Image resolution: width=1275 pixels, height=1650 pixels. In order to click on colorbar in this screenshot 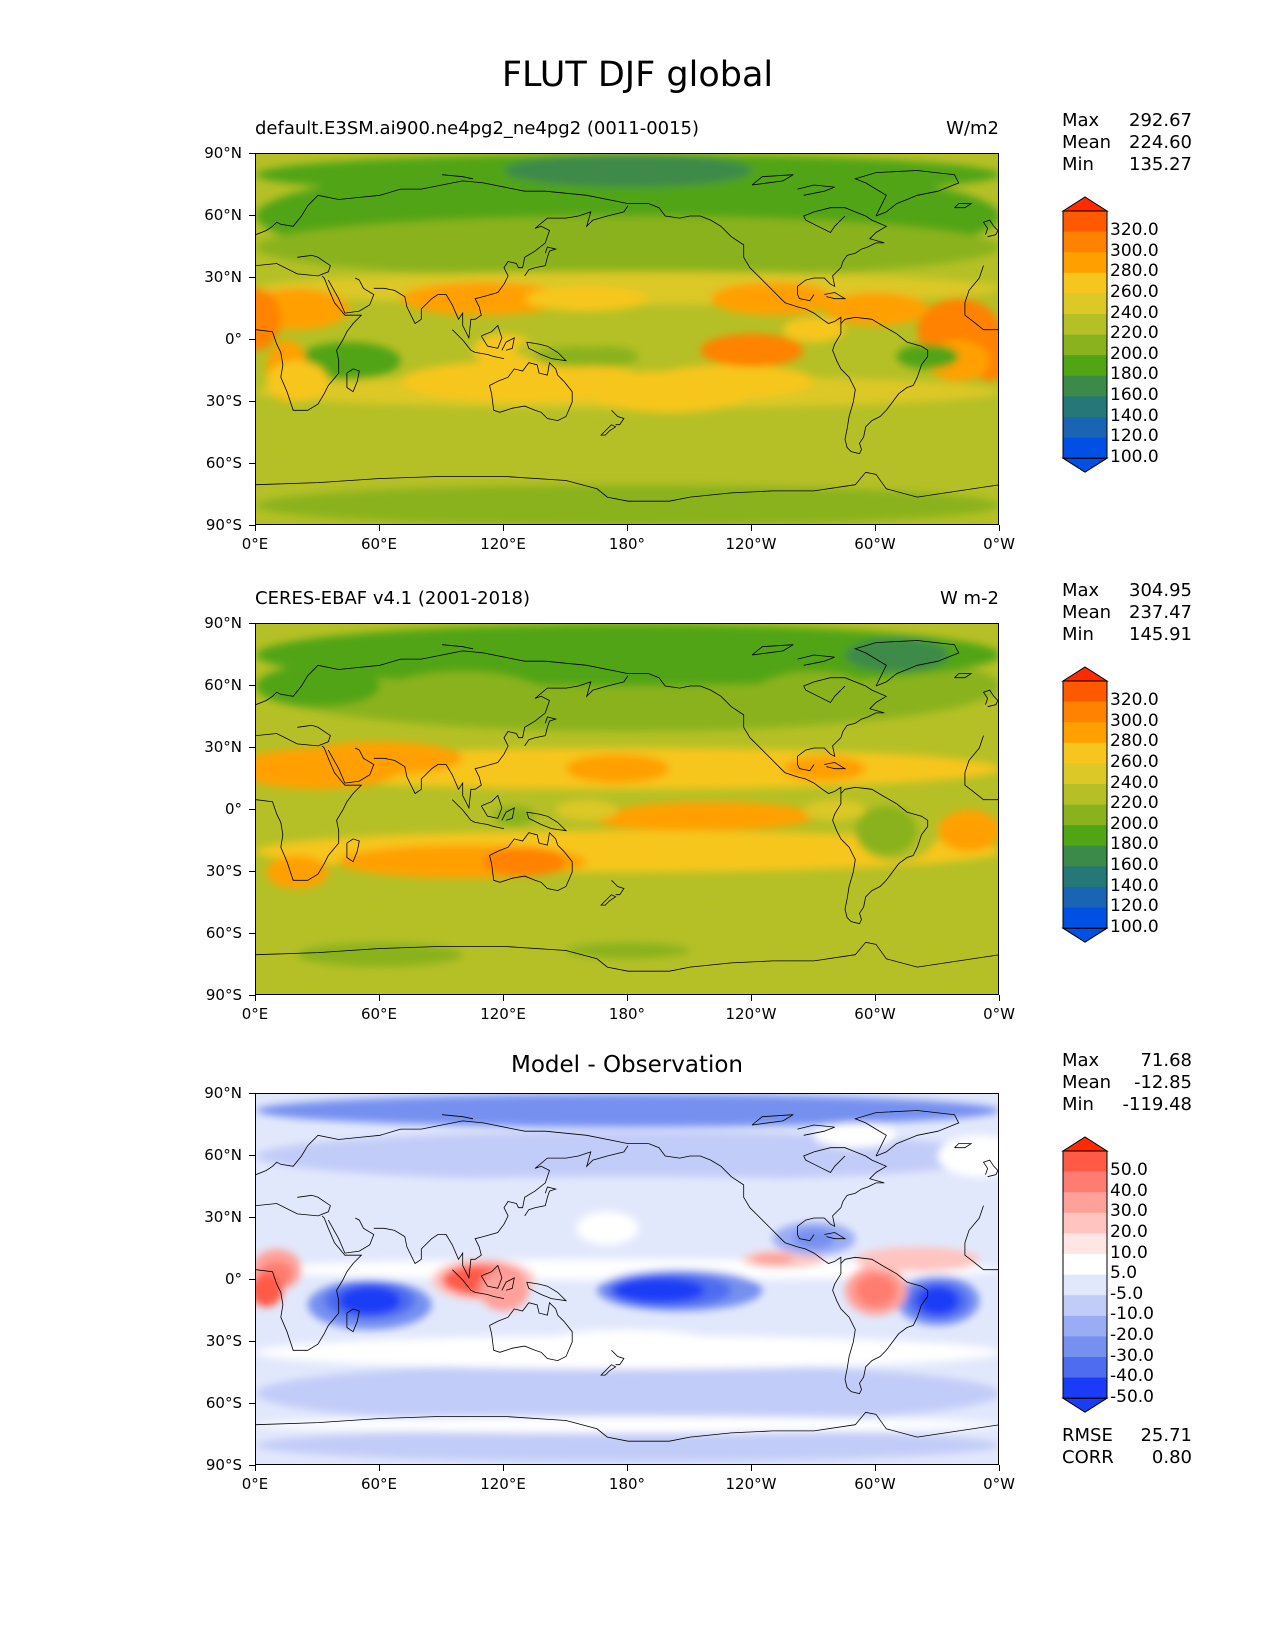, I will do `click(1085, 1273)`.